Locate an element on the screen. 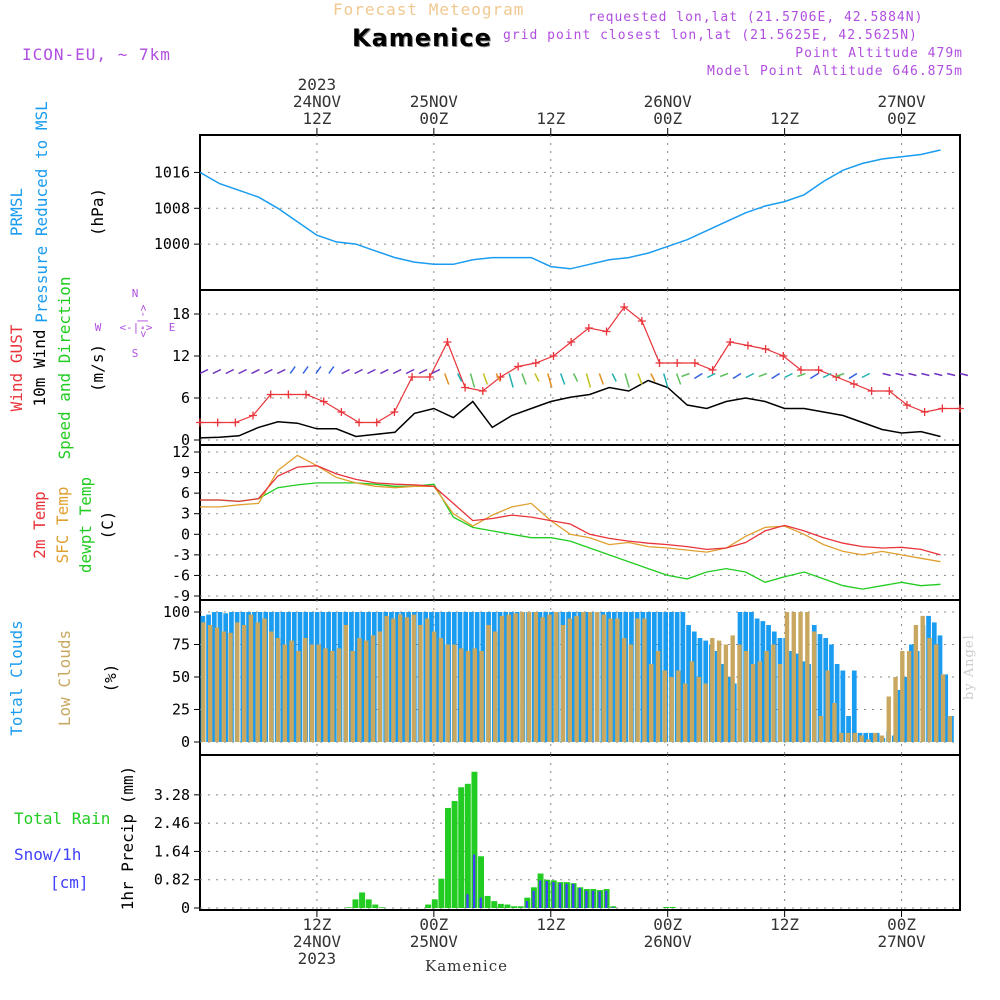 This screenshot has width=1000, height=1000. bottom-time-label: 26NOV is located at coordinates (668, 941).